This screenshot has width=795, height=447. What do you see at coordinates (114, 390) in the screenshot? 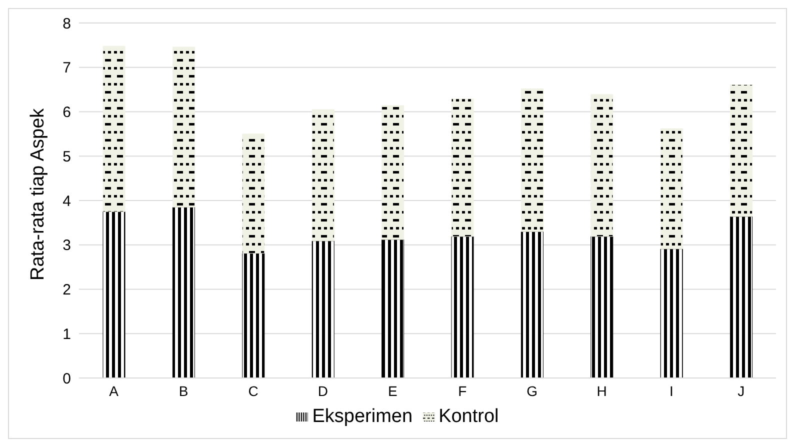
I see `x-tick-label: A` at bounding box center [114, 390].